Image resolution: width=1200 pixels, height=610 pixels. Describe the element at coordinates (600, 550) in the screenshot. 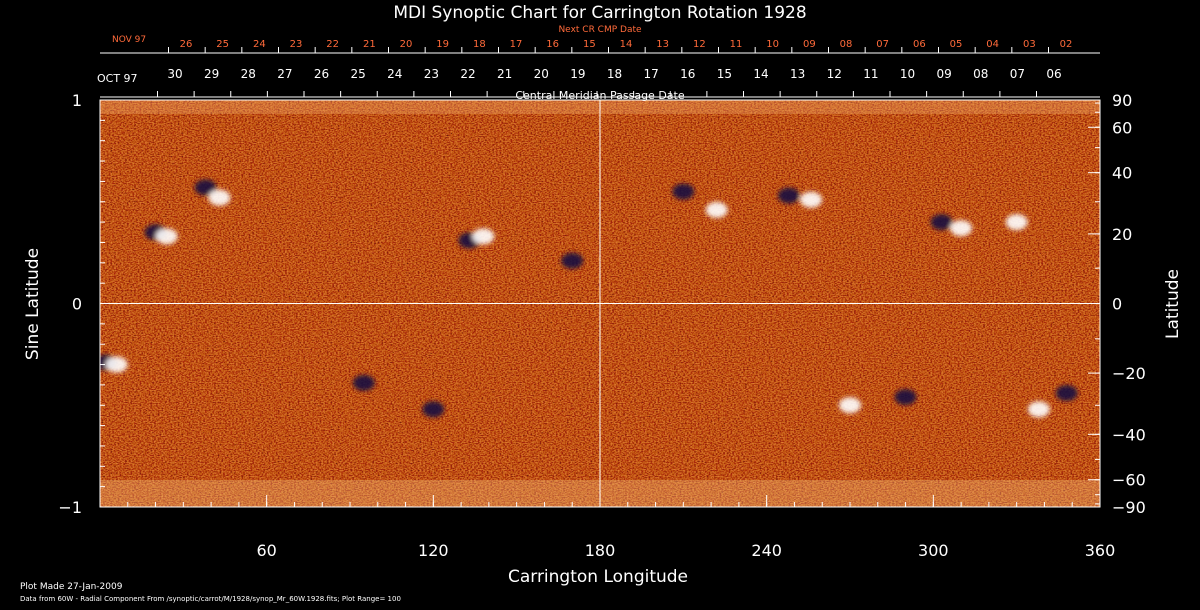

I see `x-tick-label: 180` at that location.